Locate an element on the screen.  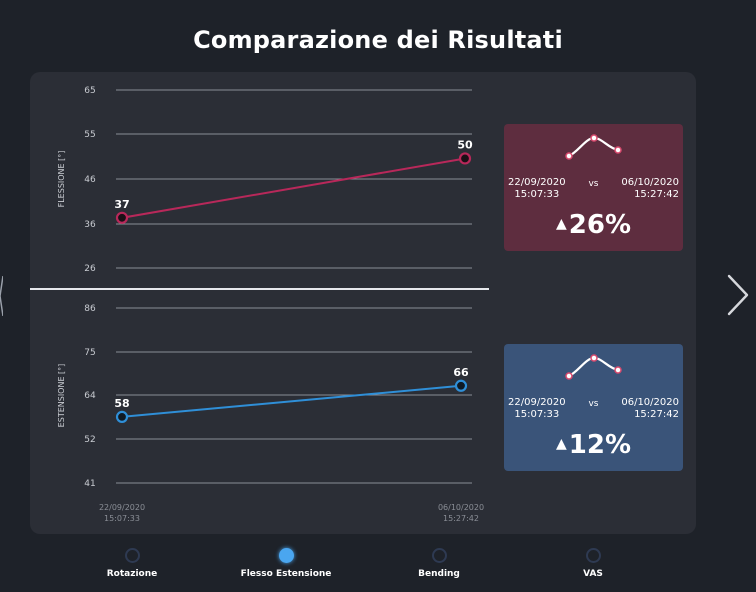
y-tick-label: 75 is located at coordinates (89, 353).